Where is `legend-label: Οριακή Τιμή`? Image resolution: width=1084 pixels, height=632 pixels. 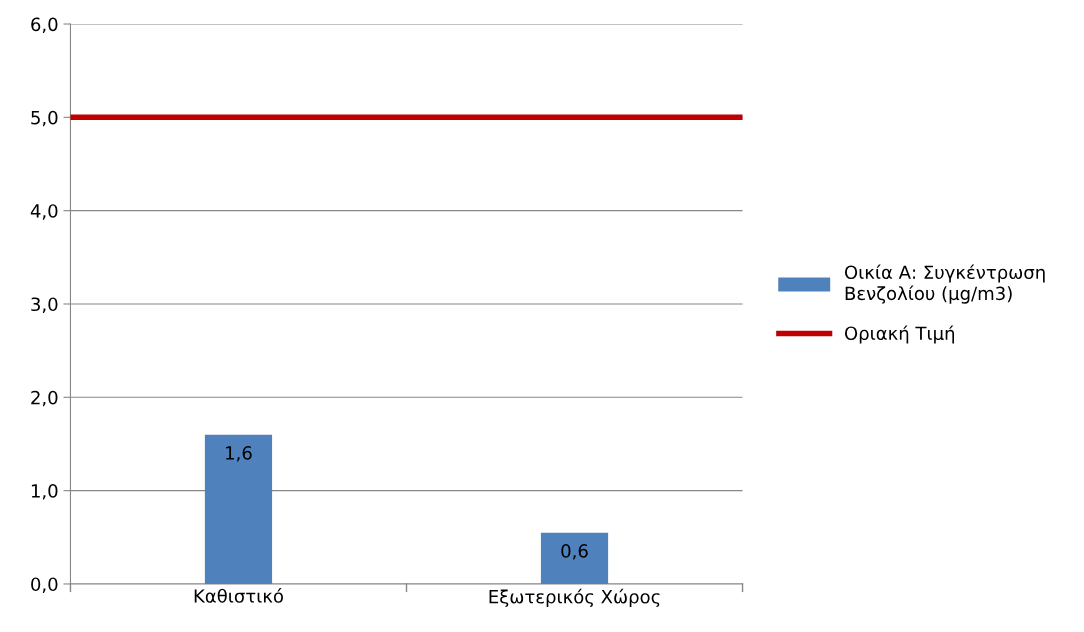 legend-label: Οριακή Τιμή is located at coordinates (899, 334).